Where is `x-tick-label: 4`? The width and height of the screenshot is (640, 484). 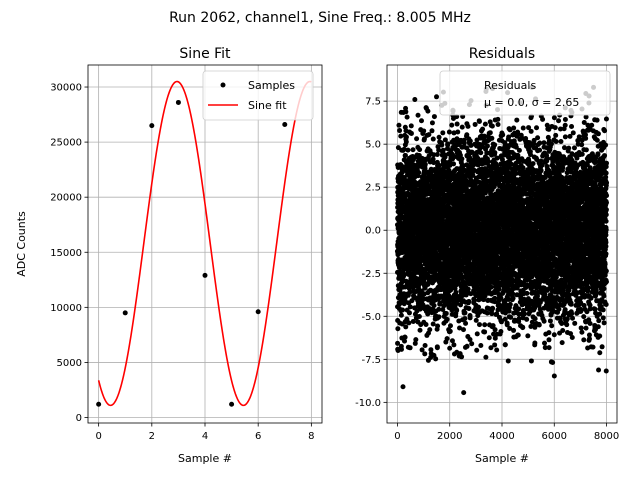
x-tick-label: 4 is located at coordinates (205, 436).